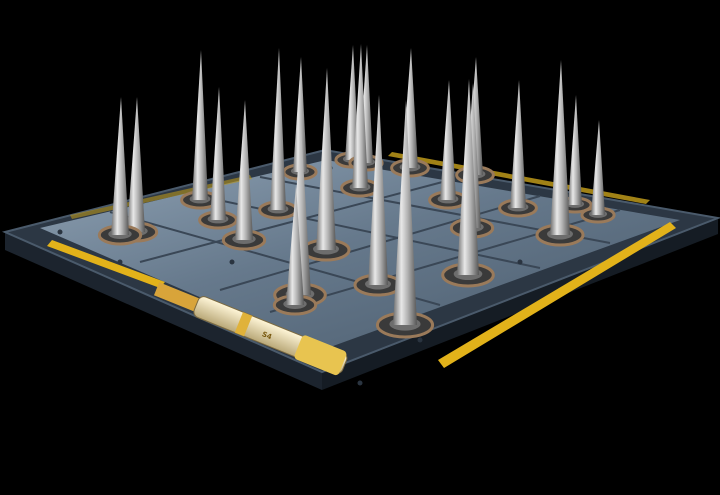  Describe the element at coordinates (557, 295) in the screenshot. I see `hazard-stripe-right` at that location.